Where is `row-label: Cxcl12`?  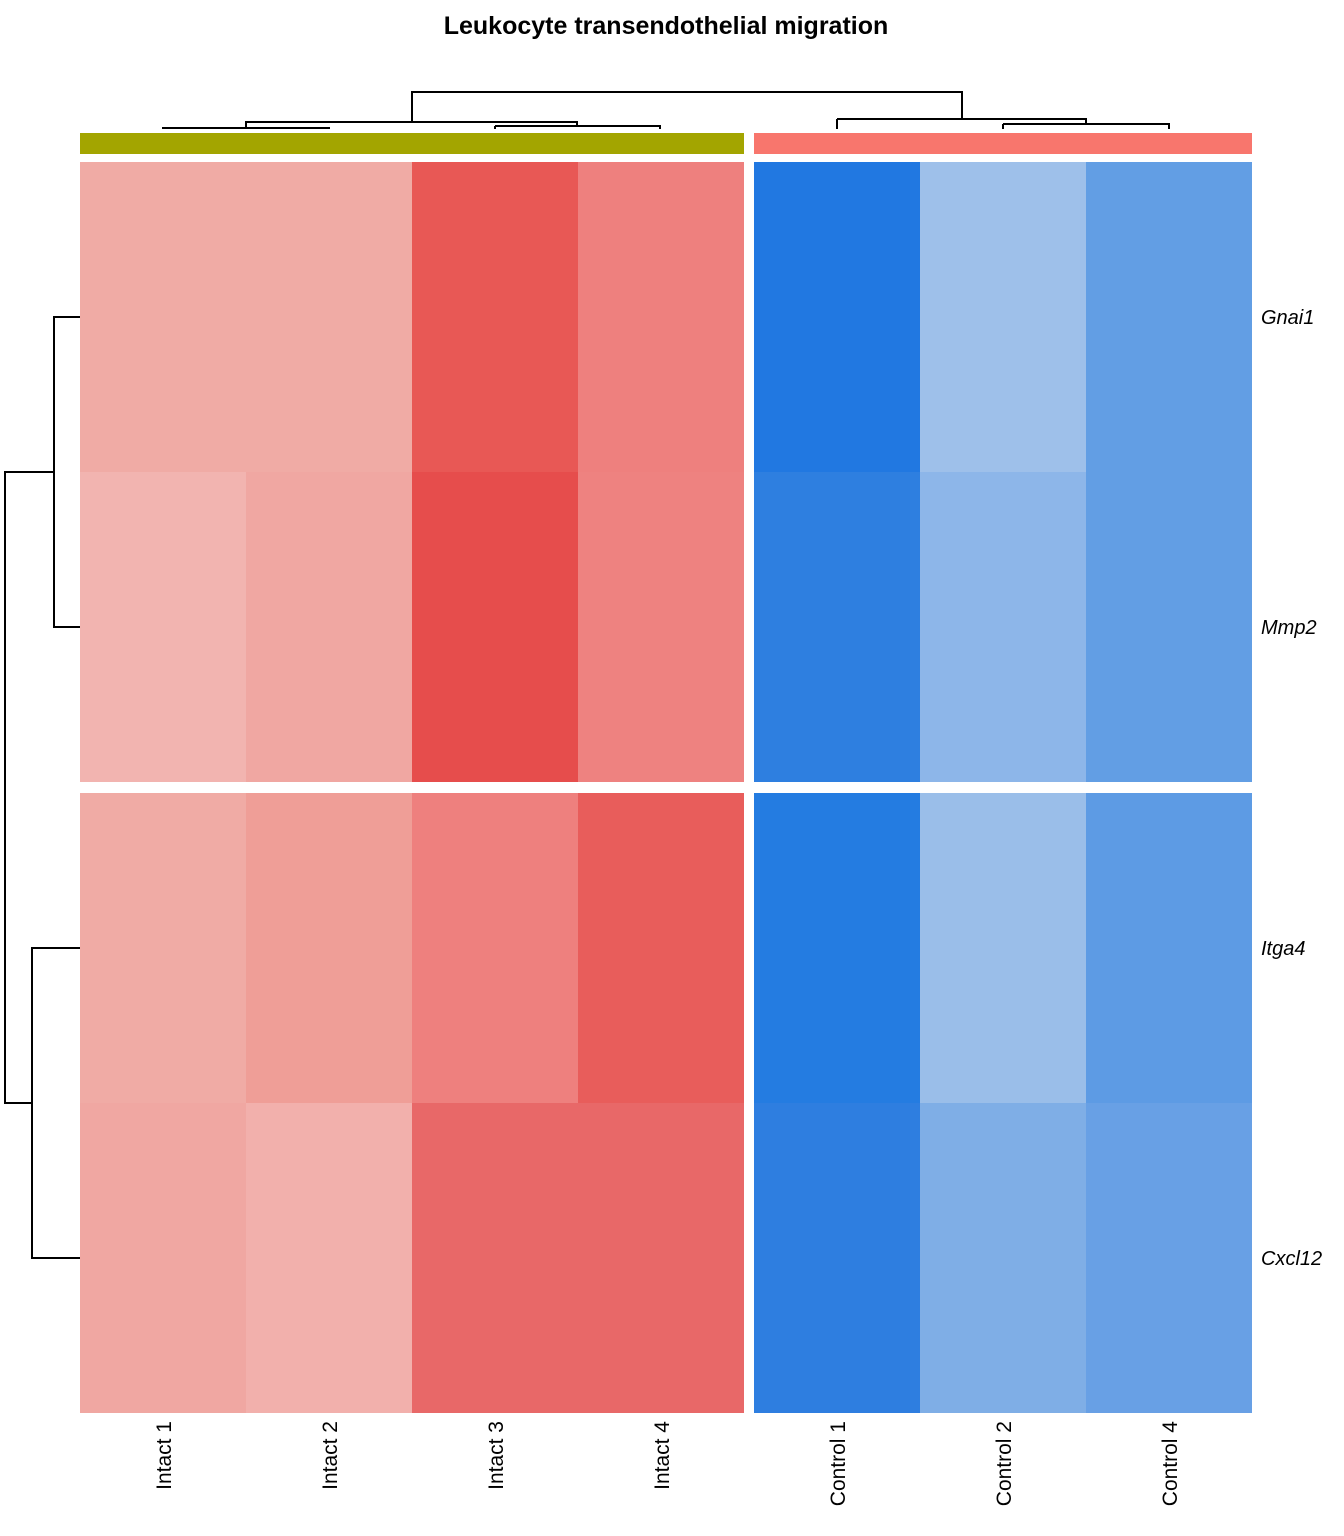
row-label: Cxcl12 is located at coordinates (1291, 1259).